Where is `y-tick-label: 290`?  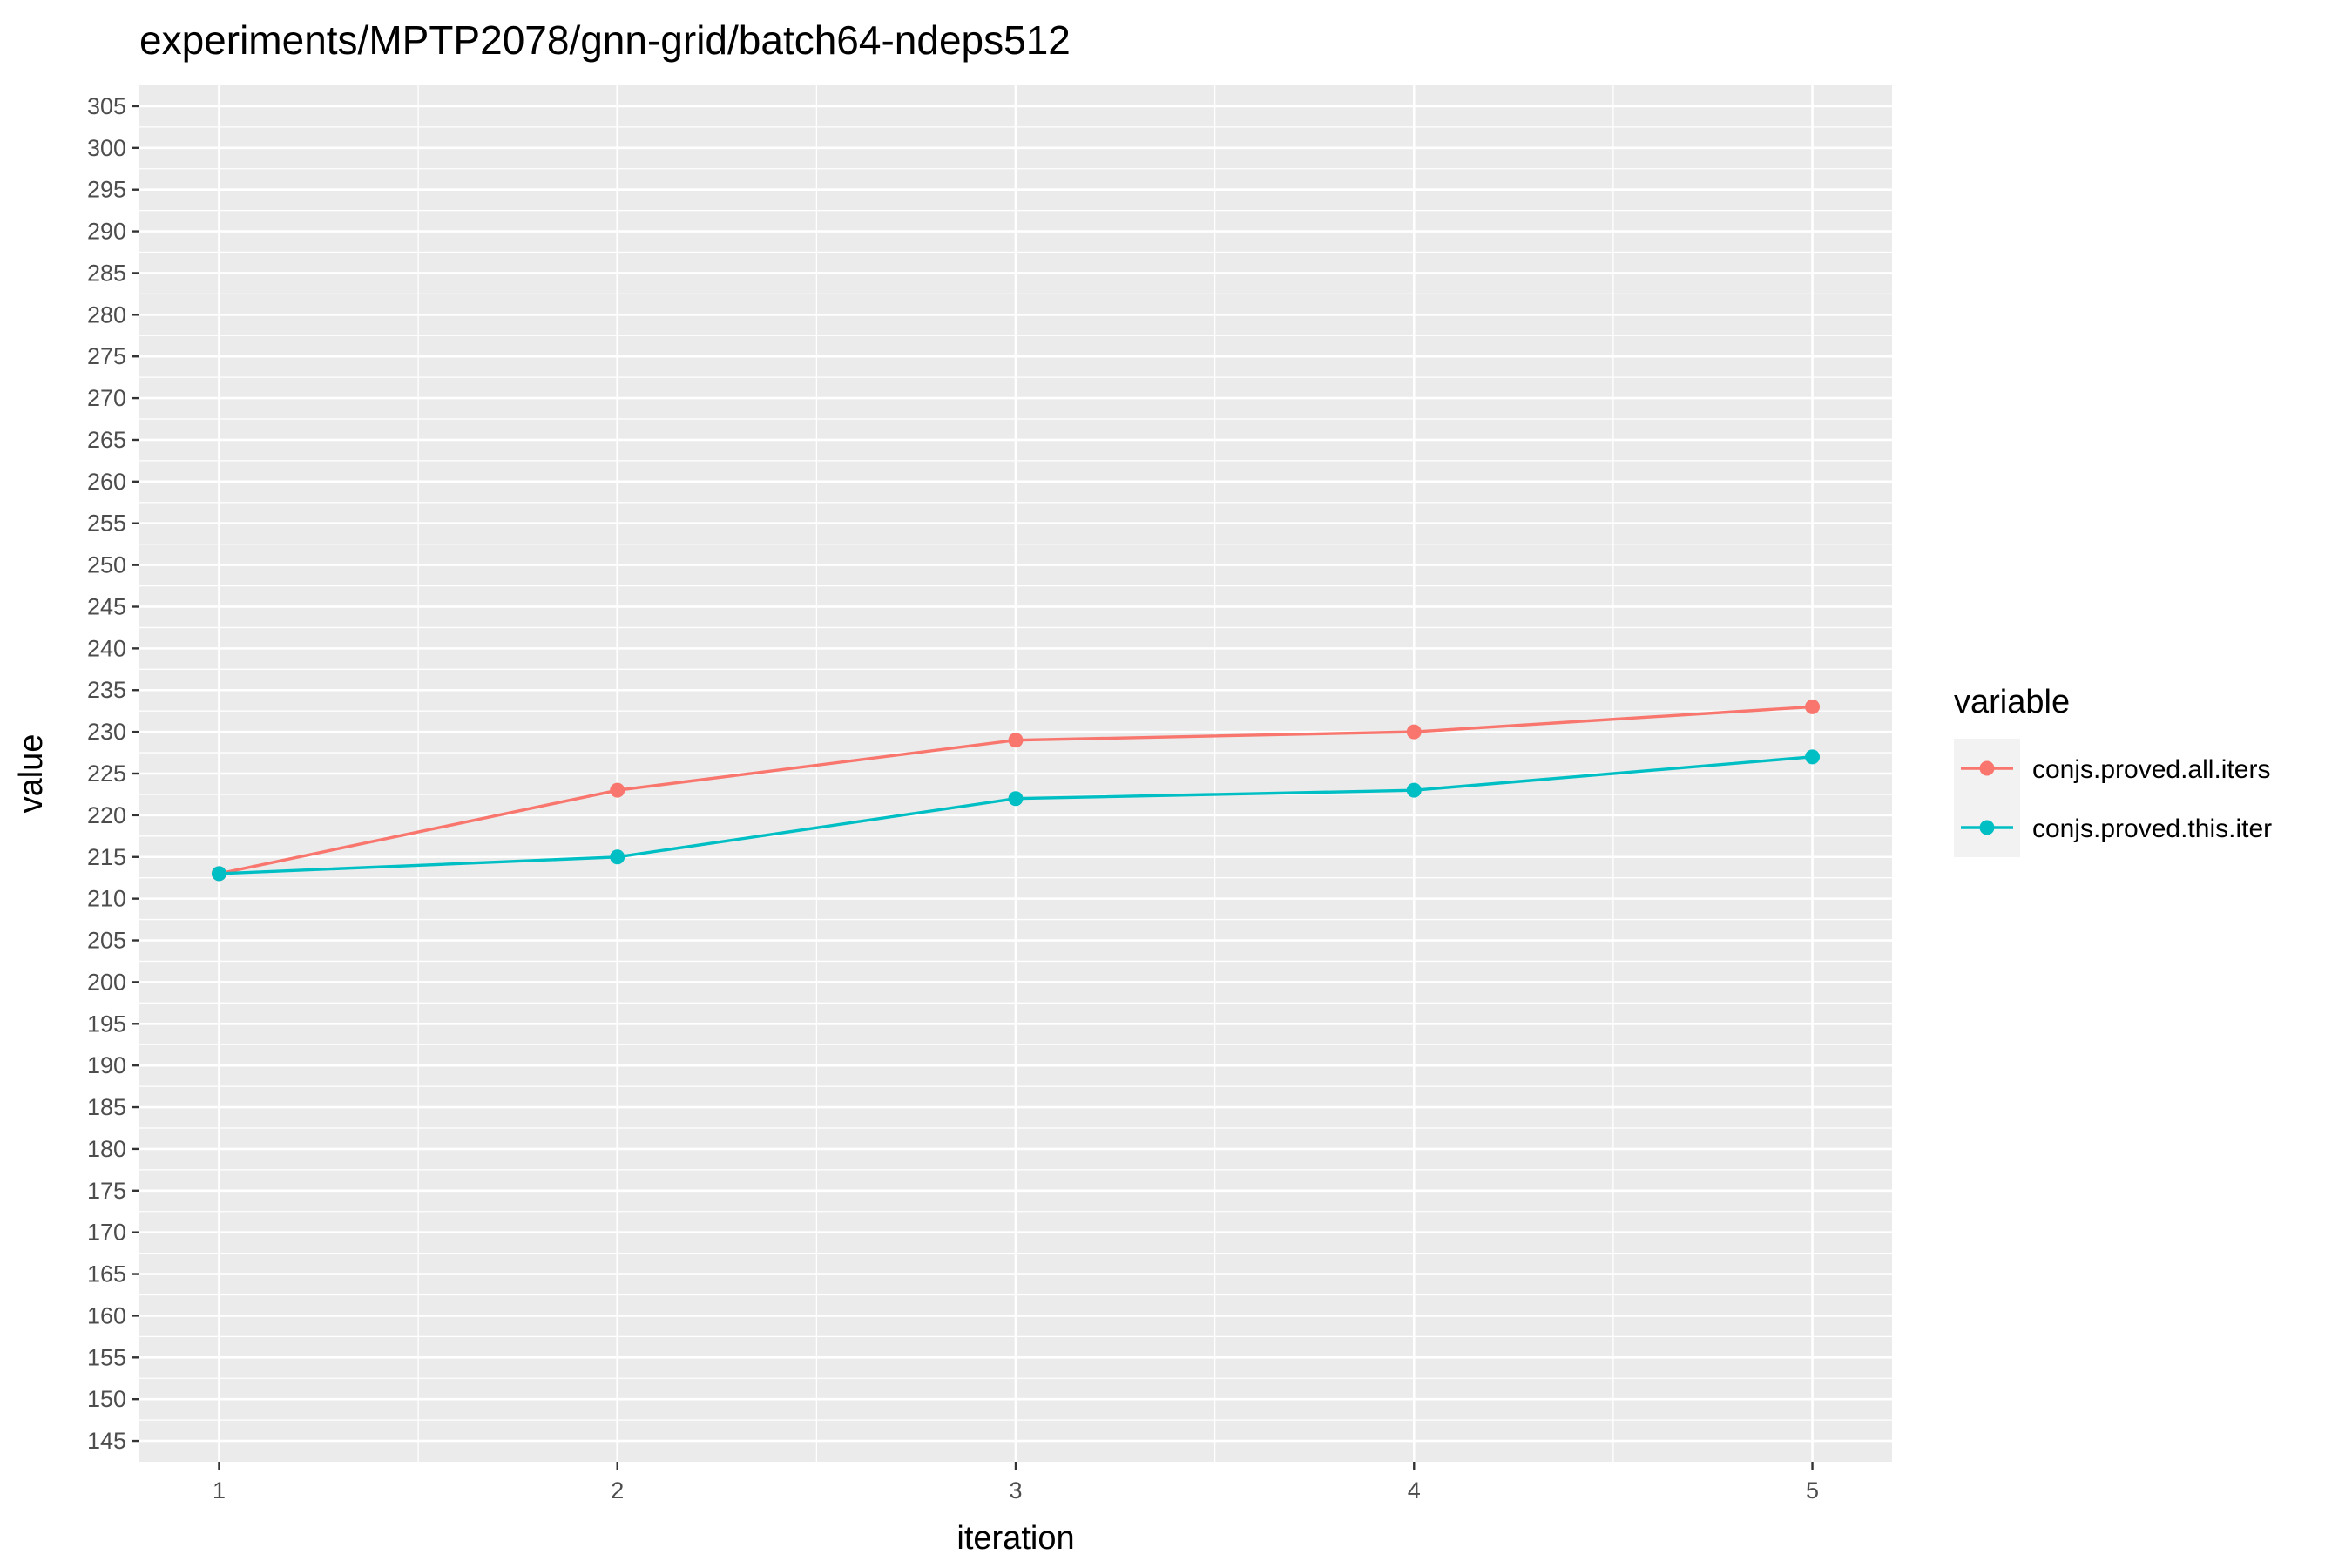
y-tick-label: 290 is located at coordinates (106, 232).